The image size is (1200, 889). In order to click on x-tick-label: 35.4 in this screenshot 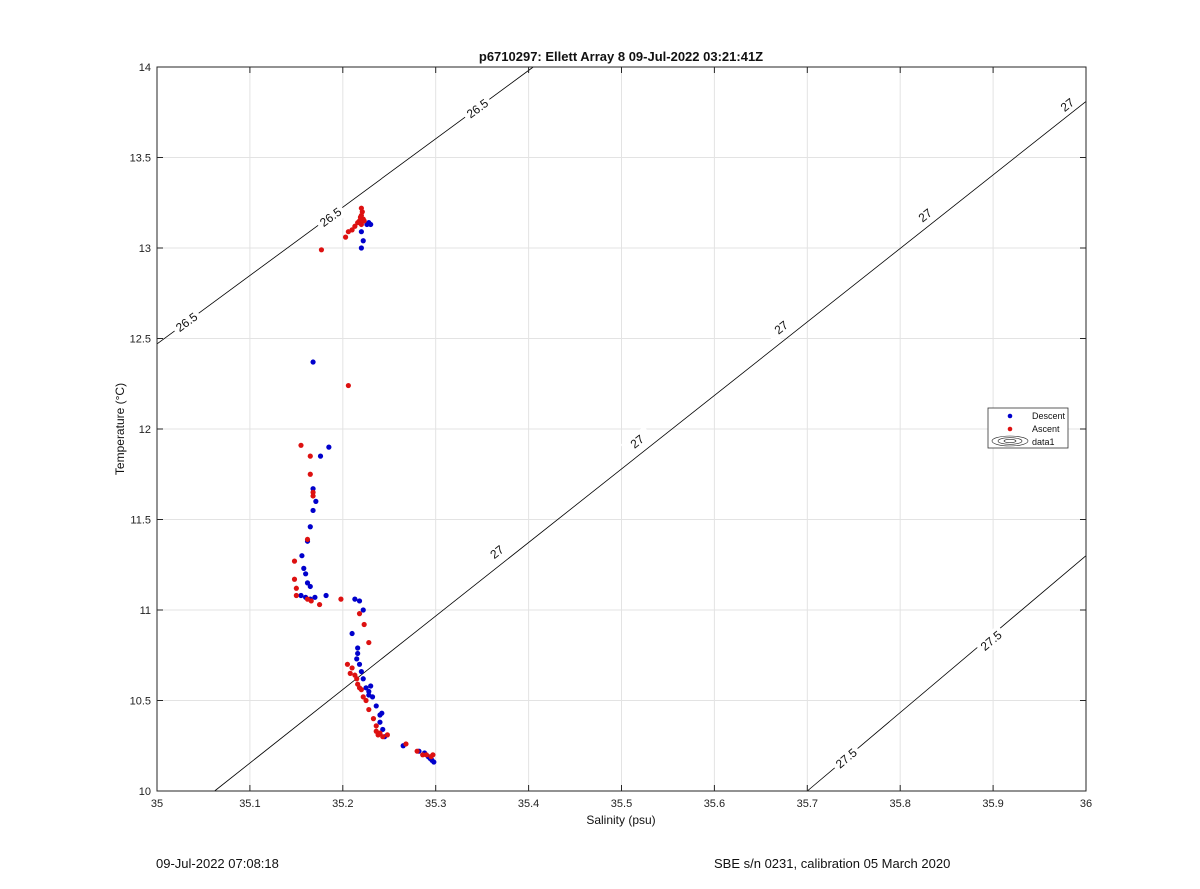, I will do `click(528, 804)`.